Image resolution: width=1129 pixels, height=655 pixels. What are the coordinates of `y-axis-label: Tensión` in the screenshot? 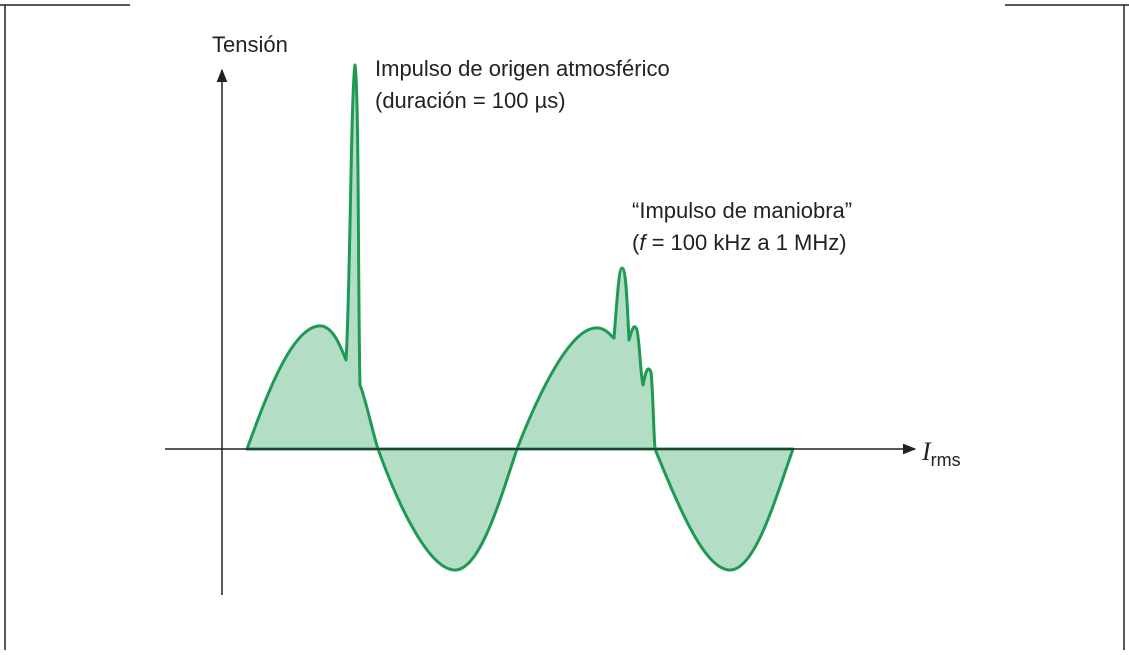 It's located at (250, 44).